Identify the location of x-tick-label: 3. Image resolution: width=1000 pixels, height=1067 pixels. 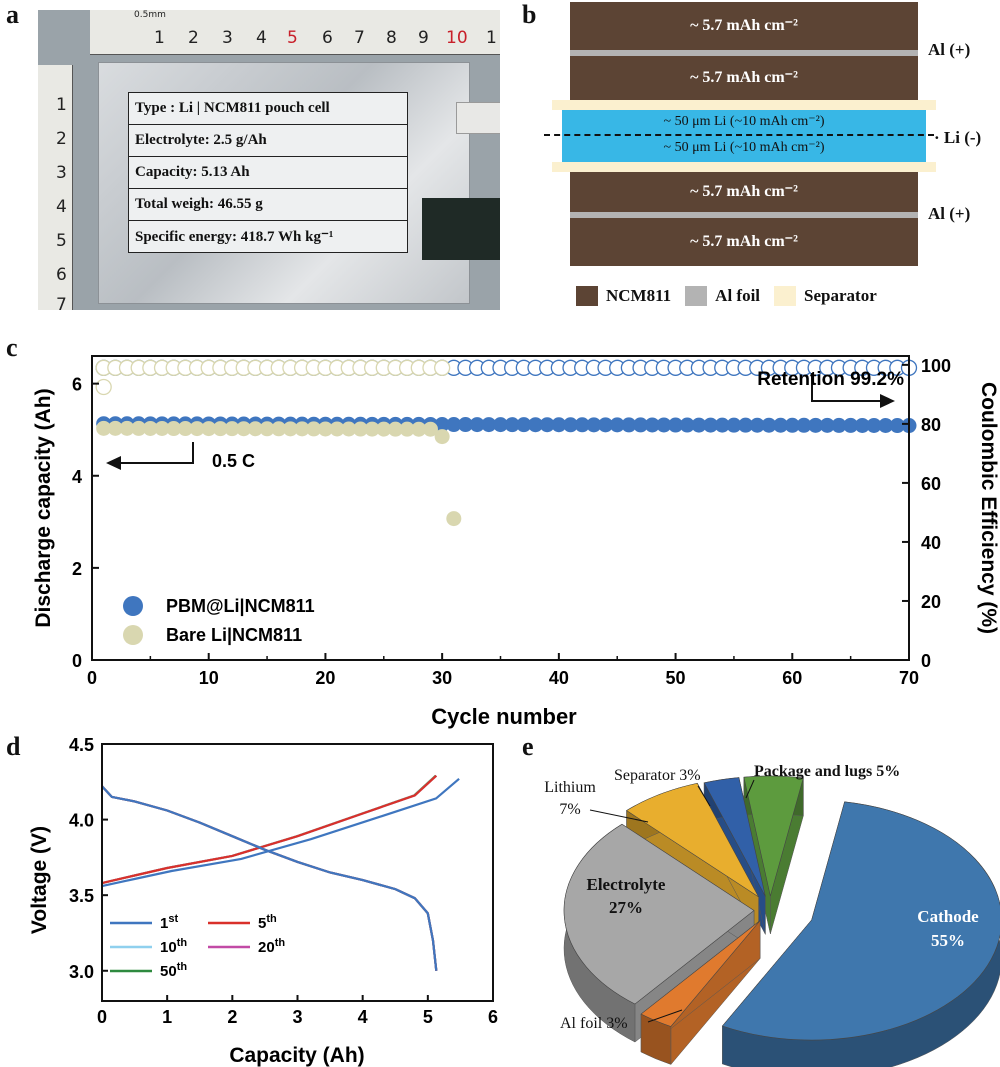
(297, 1017).